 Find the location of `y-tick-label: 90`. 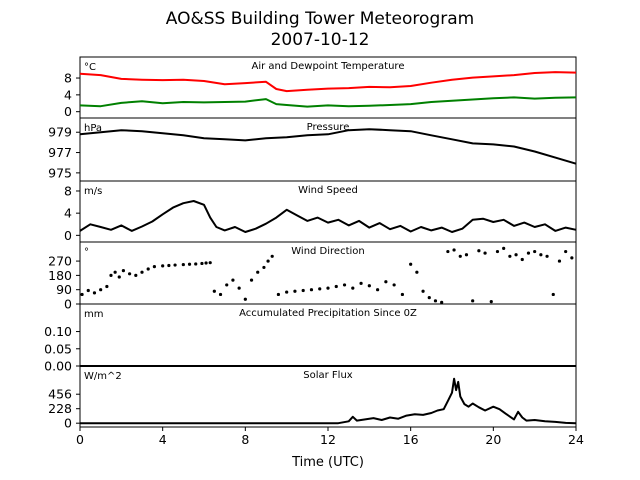

y-tick-label: 90 is located at coordinates (64, 289).